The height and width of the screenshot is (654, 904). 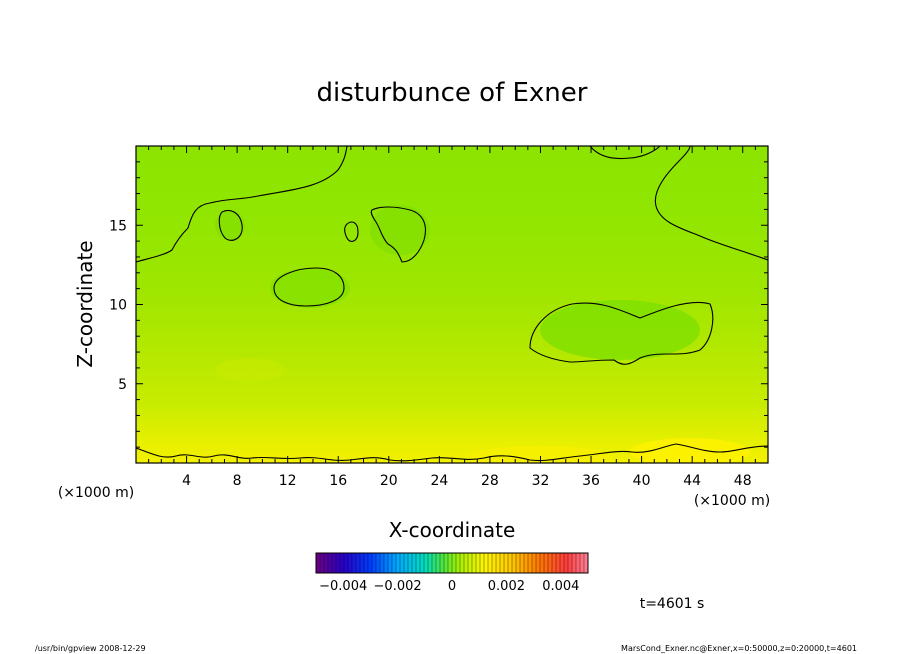 What do you see at coordinates (692, 481) in the screenshot?
I see `x-tick-label: 44` at bounding box center [692, 481].